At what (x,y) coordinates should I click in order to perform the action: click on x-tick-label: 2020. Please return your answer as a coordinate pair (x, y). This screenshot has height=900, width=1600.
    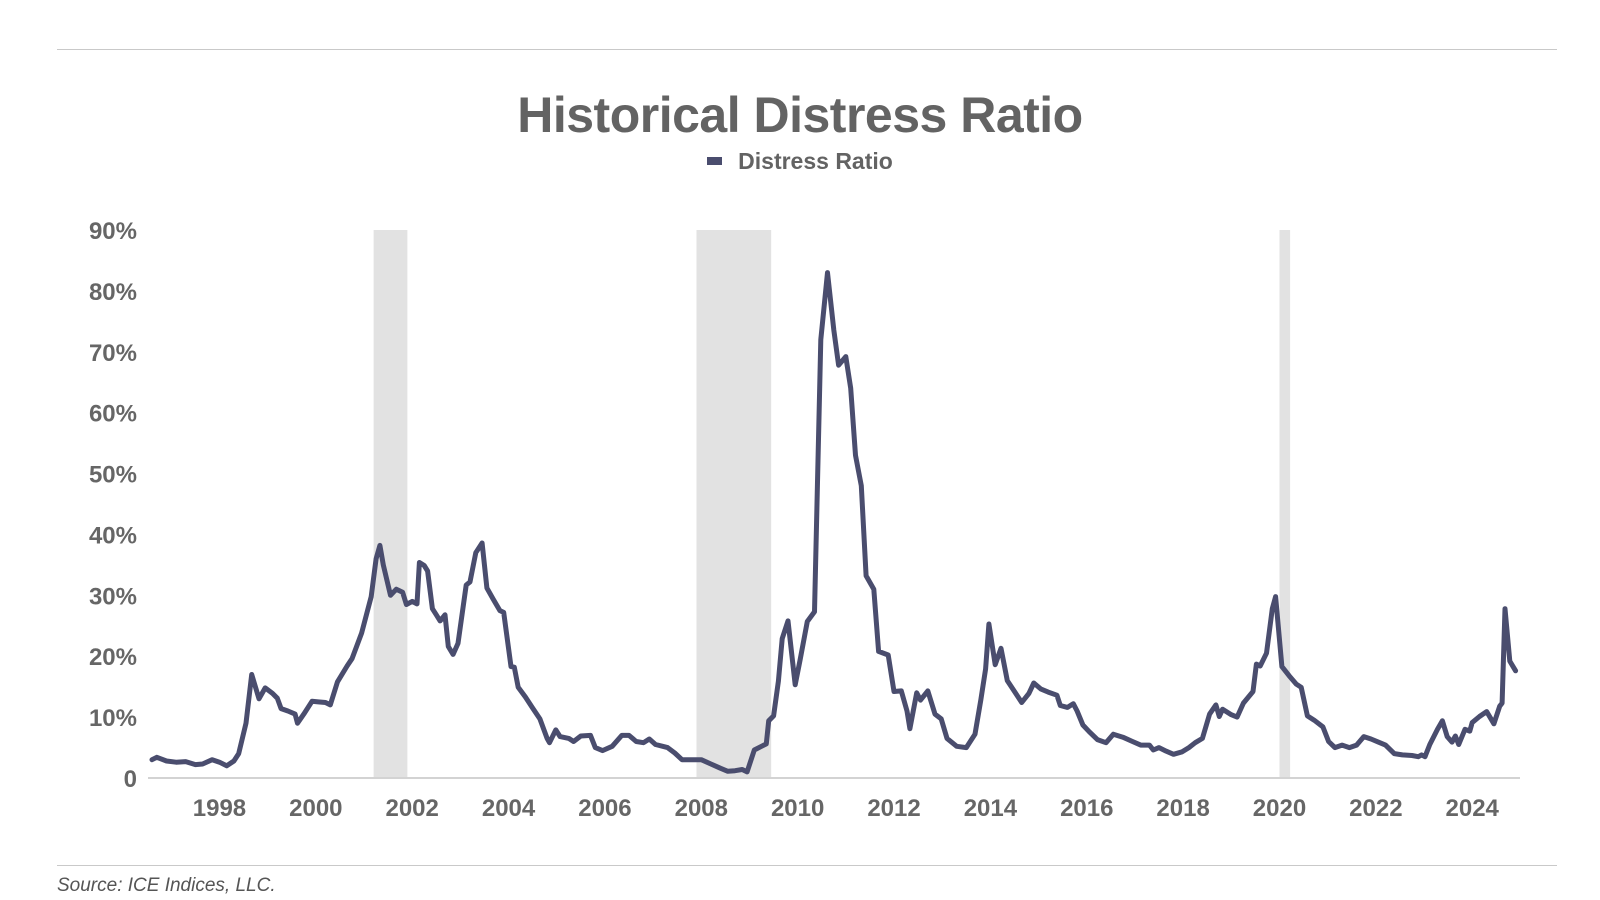
    Looking at the image, I should click on (1279, 808).